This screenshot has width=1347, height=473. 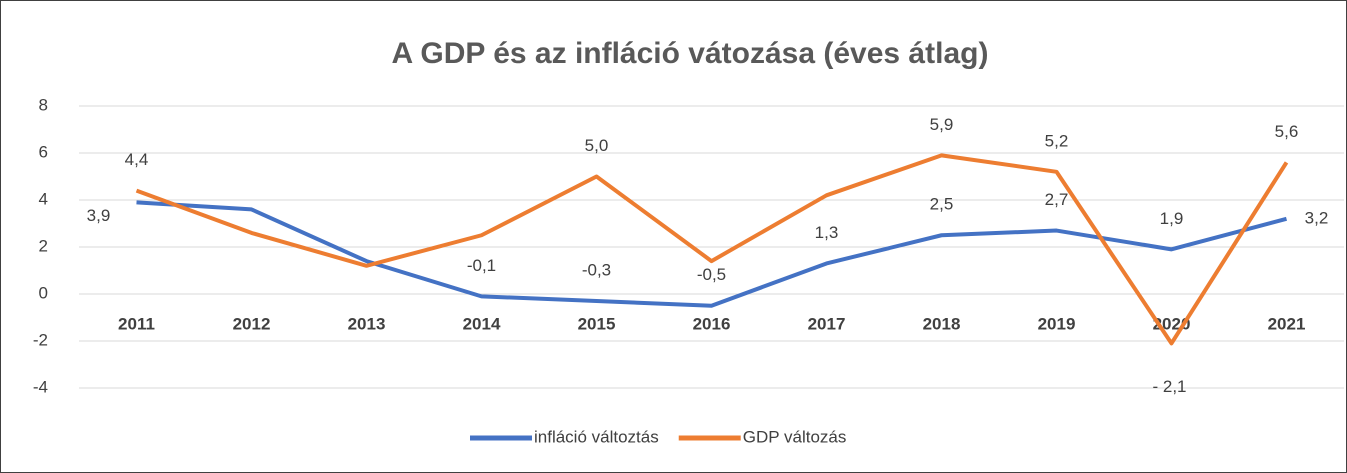 What do you see at coordinates (1057, 140) in the screenshot?
I see `data-label: 5,2` at bounding box center [1057, 140].